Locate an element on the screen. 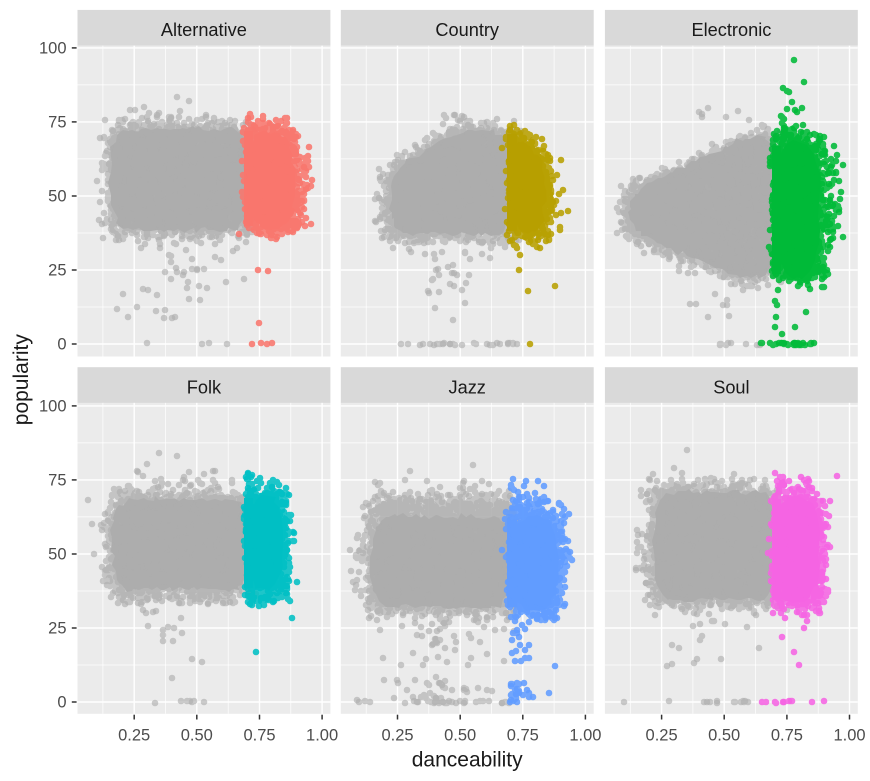 This screenshot has width=870, height=781. svg-text: Country is located at coordinates (467, 30).